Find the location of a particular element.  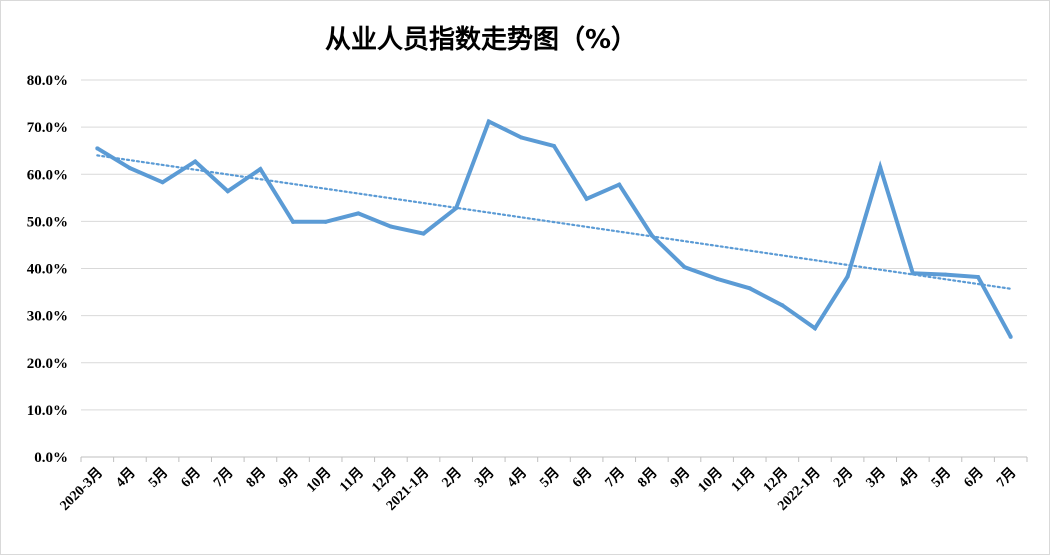

y-tick-label: 40.0% is located at coordinates (47, 270).